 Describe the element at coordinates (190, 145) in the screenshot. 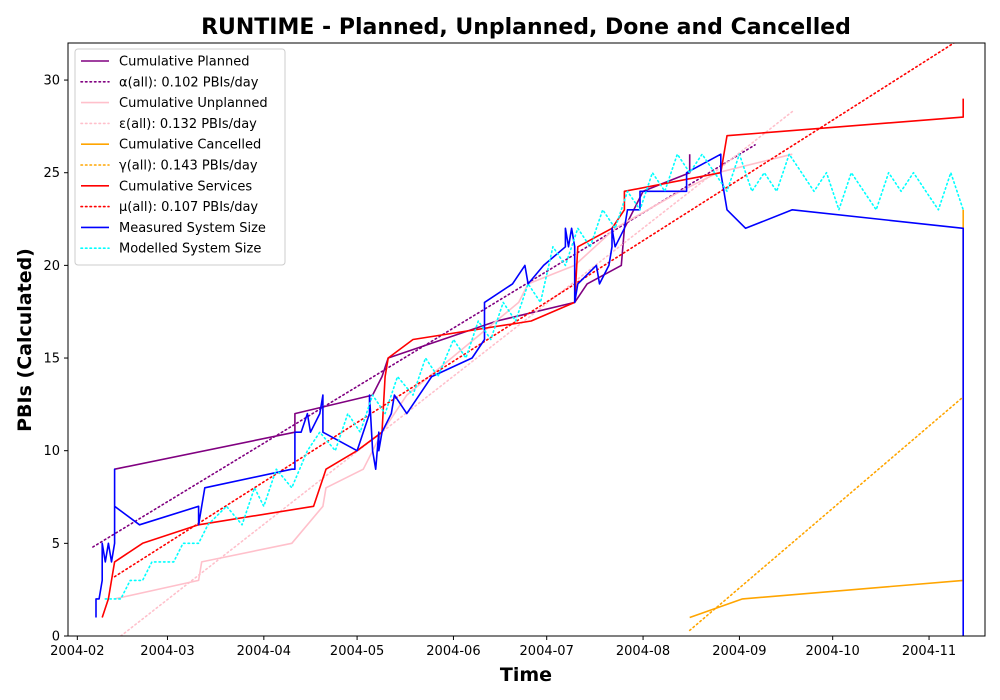

I see `legend-entry-5: Cumulative Cancelled` at that location.